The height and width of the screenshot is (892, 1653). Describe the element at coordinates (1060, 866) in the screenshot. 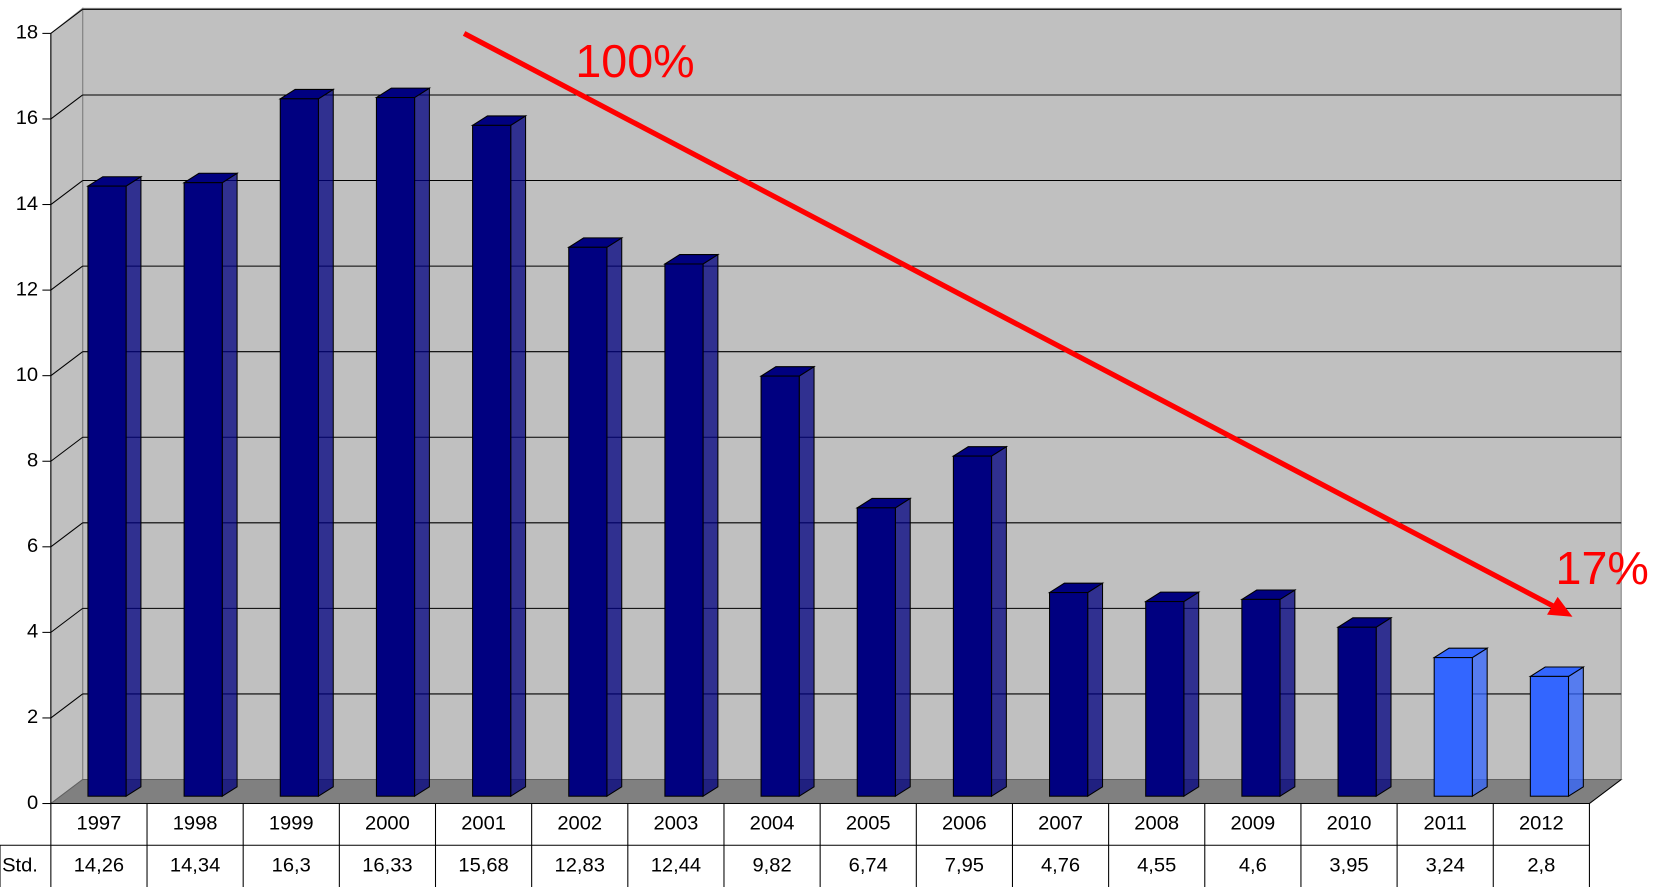

I see `value-label: 4,76` at that location.